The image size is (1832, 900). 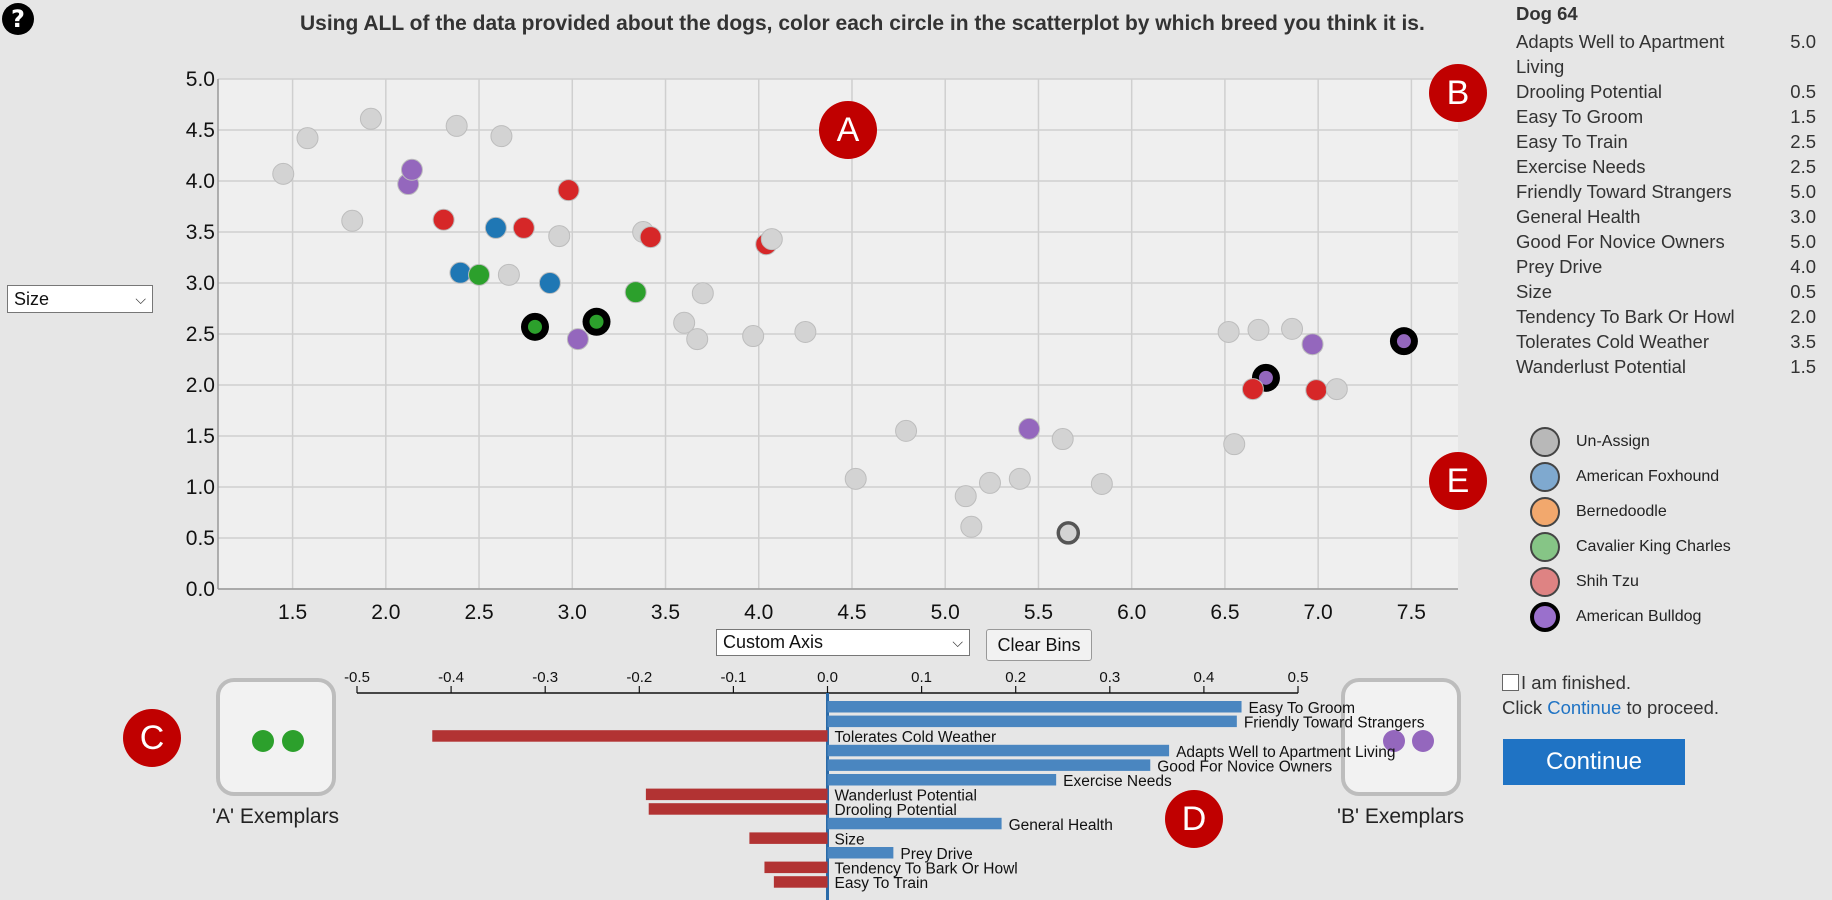 What do you see at coordinates (1630, 476) in the screenshot?
I see `legend-item: American Foxhound` at bounding box center [1630, 476].